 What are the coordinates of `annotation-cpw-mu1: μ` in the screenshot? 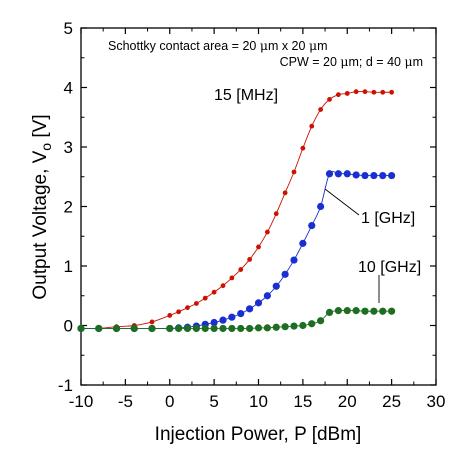 It's located at (344, 61).